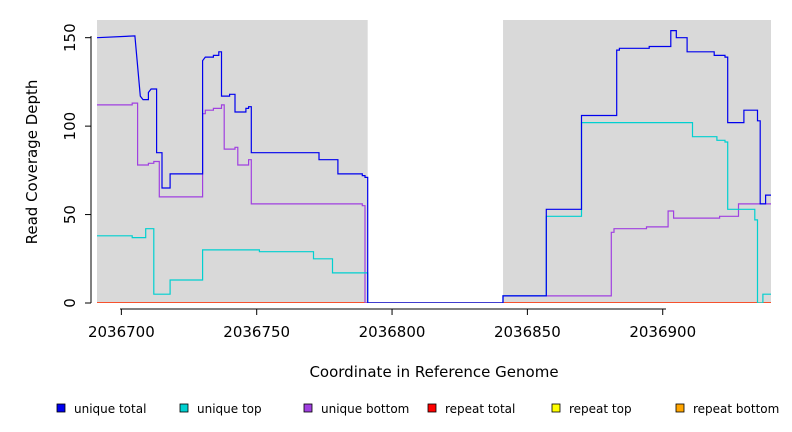  What do you see at coordinates (736, 409) in the screenshot?
I see `legend-label: repeat bottom` at bounding box center [736, 409].